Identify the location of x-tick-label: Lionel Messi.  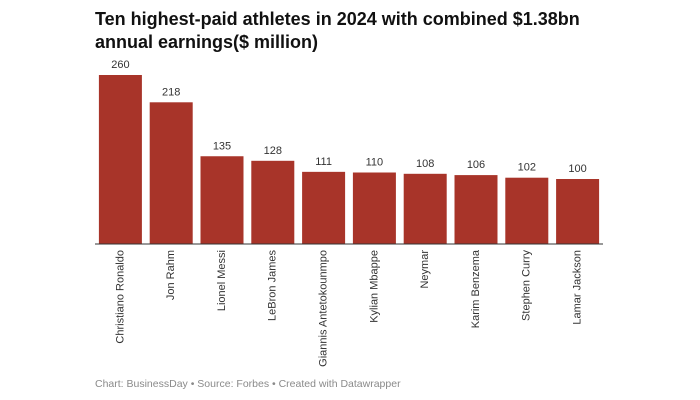
(222, 280).